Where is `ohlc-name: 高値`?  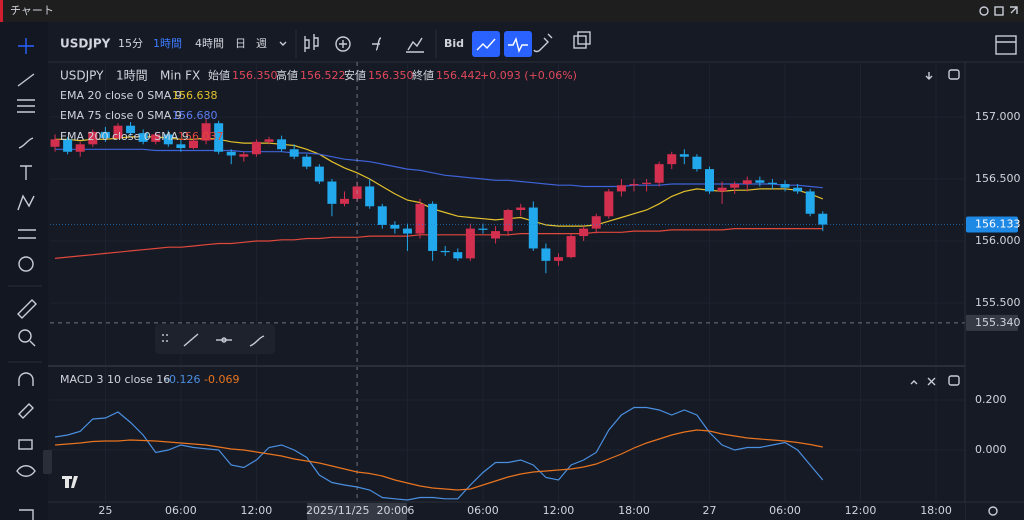
ohlc-name: 高値 is located at coordinates (287, 75).